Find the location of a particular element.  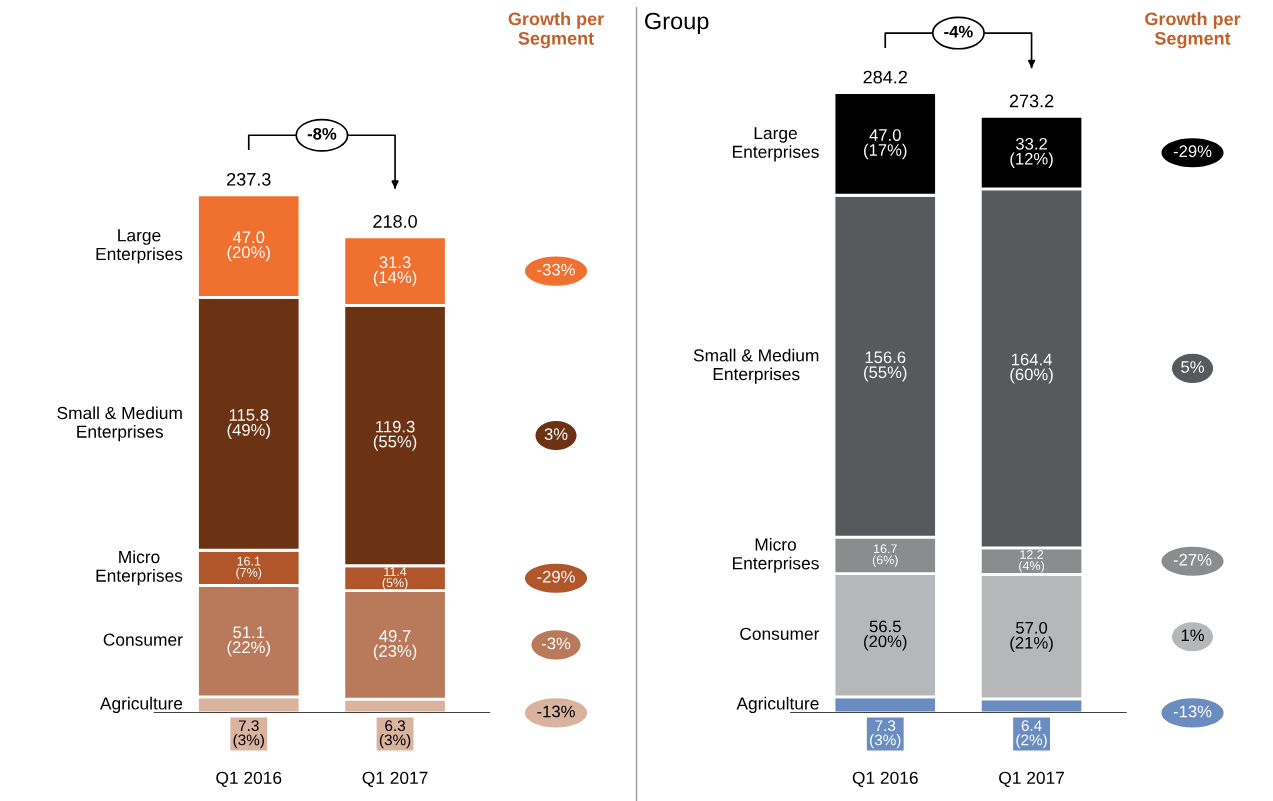

text: 3% is located at coordinates (556, 434).